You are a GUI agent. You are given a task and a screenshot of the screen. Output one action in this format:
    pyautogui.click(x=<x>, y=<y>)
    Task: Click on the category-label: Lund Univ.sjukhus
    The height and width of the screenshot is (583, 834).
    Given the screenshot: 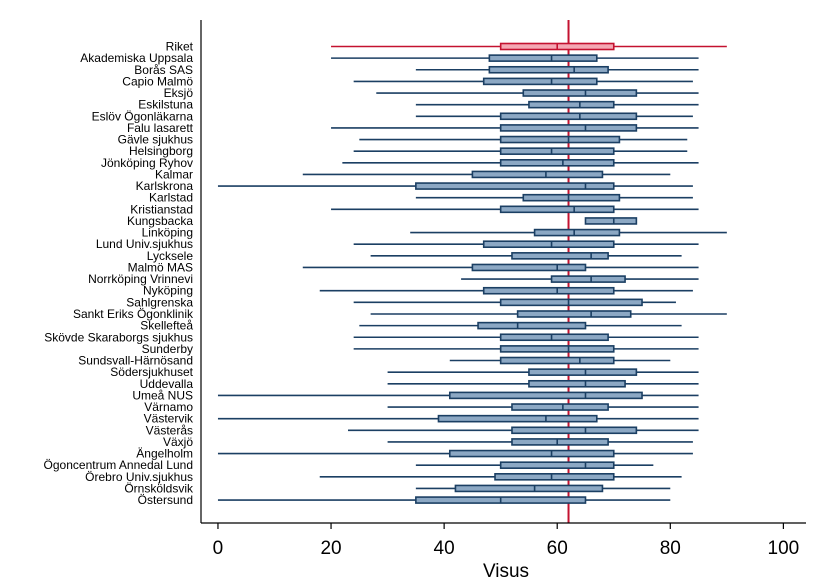 What is the action you would take?
    pyautogui.click(x=144, y=244)
    